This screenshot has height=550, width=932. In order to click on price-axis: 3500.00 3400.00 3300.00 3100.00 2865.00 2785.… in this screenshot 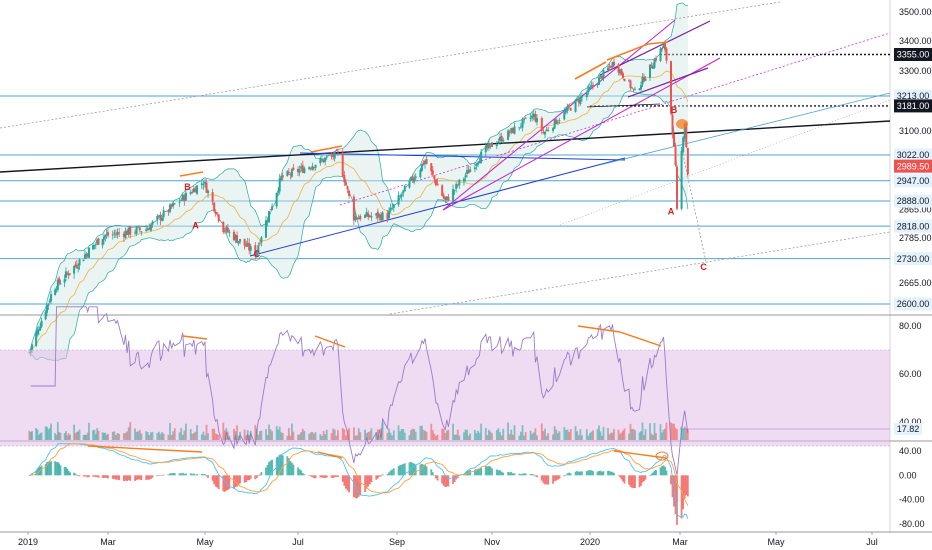, I will do `click(913, 268)`.